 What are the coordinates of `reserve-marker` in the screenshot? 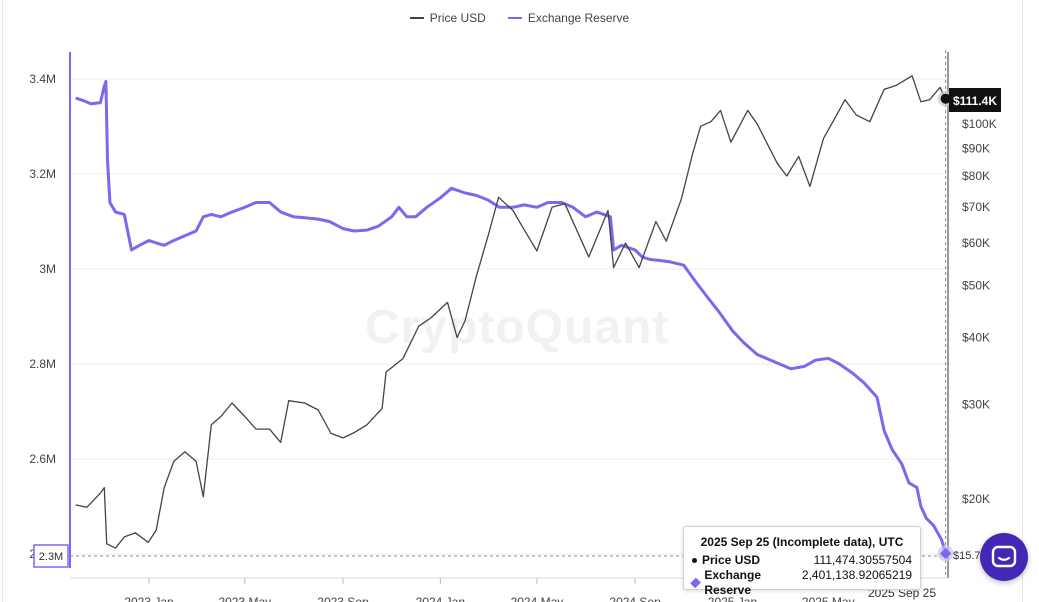 It's located at (945, 553).